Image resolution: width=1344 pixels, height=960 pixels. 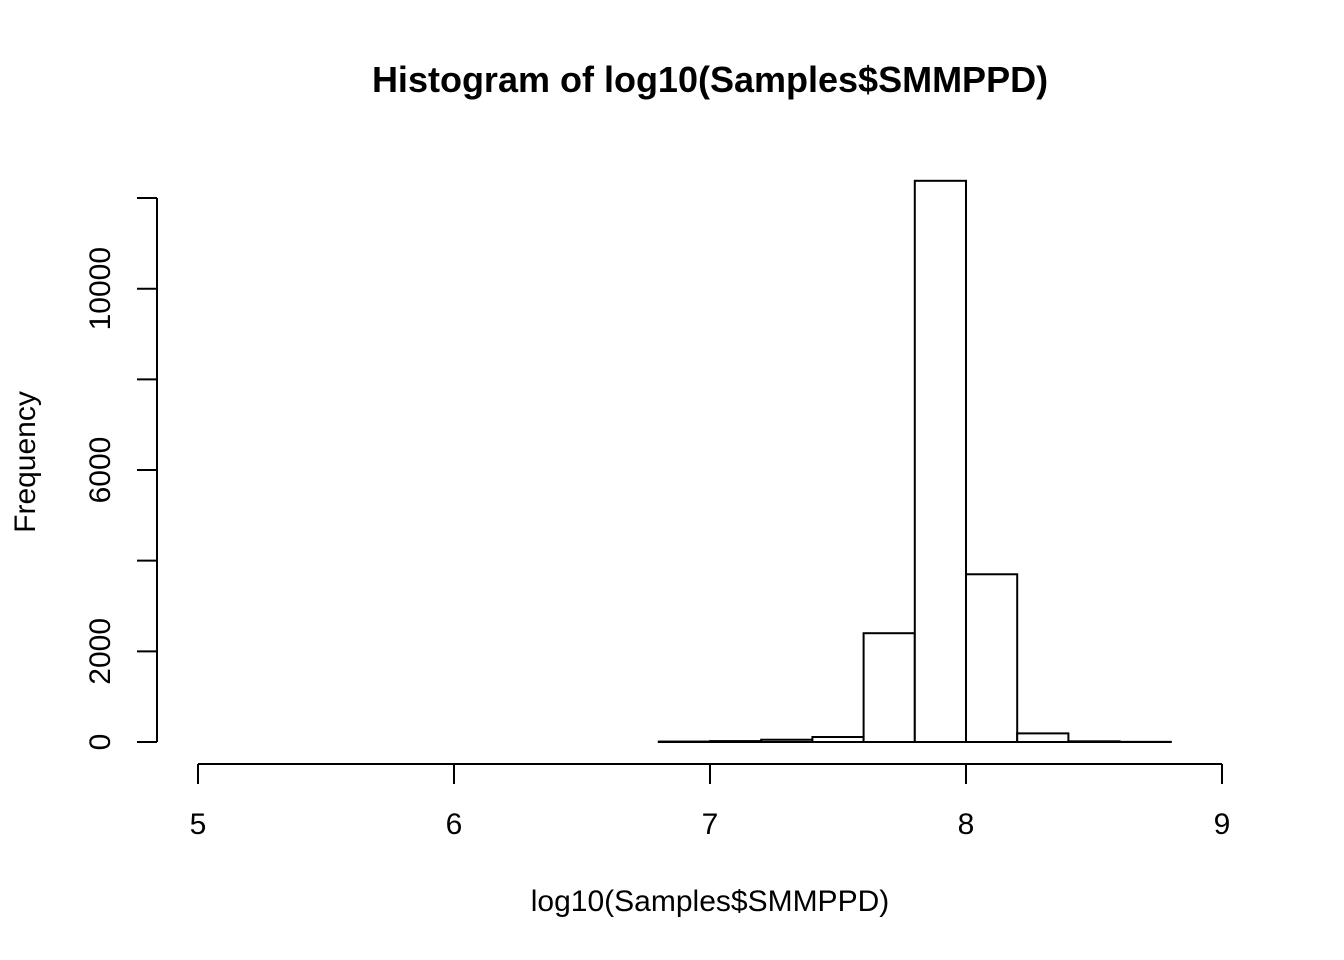 What do you see at coordinates (100, 742) in the screenshot?
I see `y-tick-label: 0` at bounding box center [100, 742].